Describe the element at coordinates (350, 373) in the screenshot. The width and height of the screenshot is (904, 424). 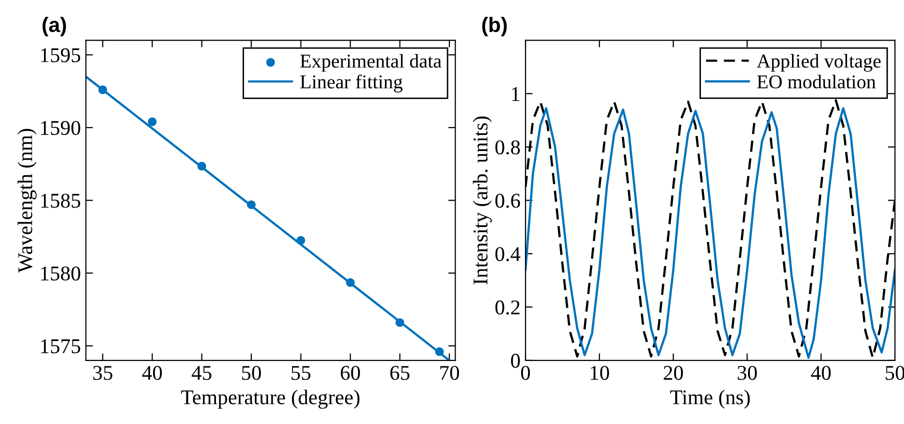
I see `x-tick-label: 60` at that location.